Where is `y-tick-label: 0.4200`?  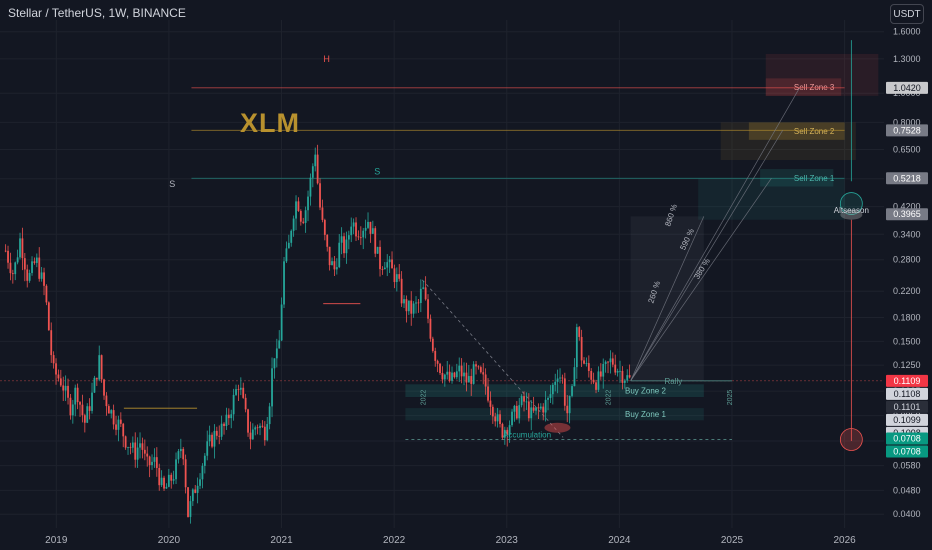 y-tick-label: 0.4200 is located at coordinates (907, 207).